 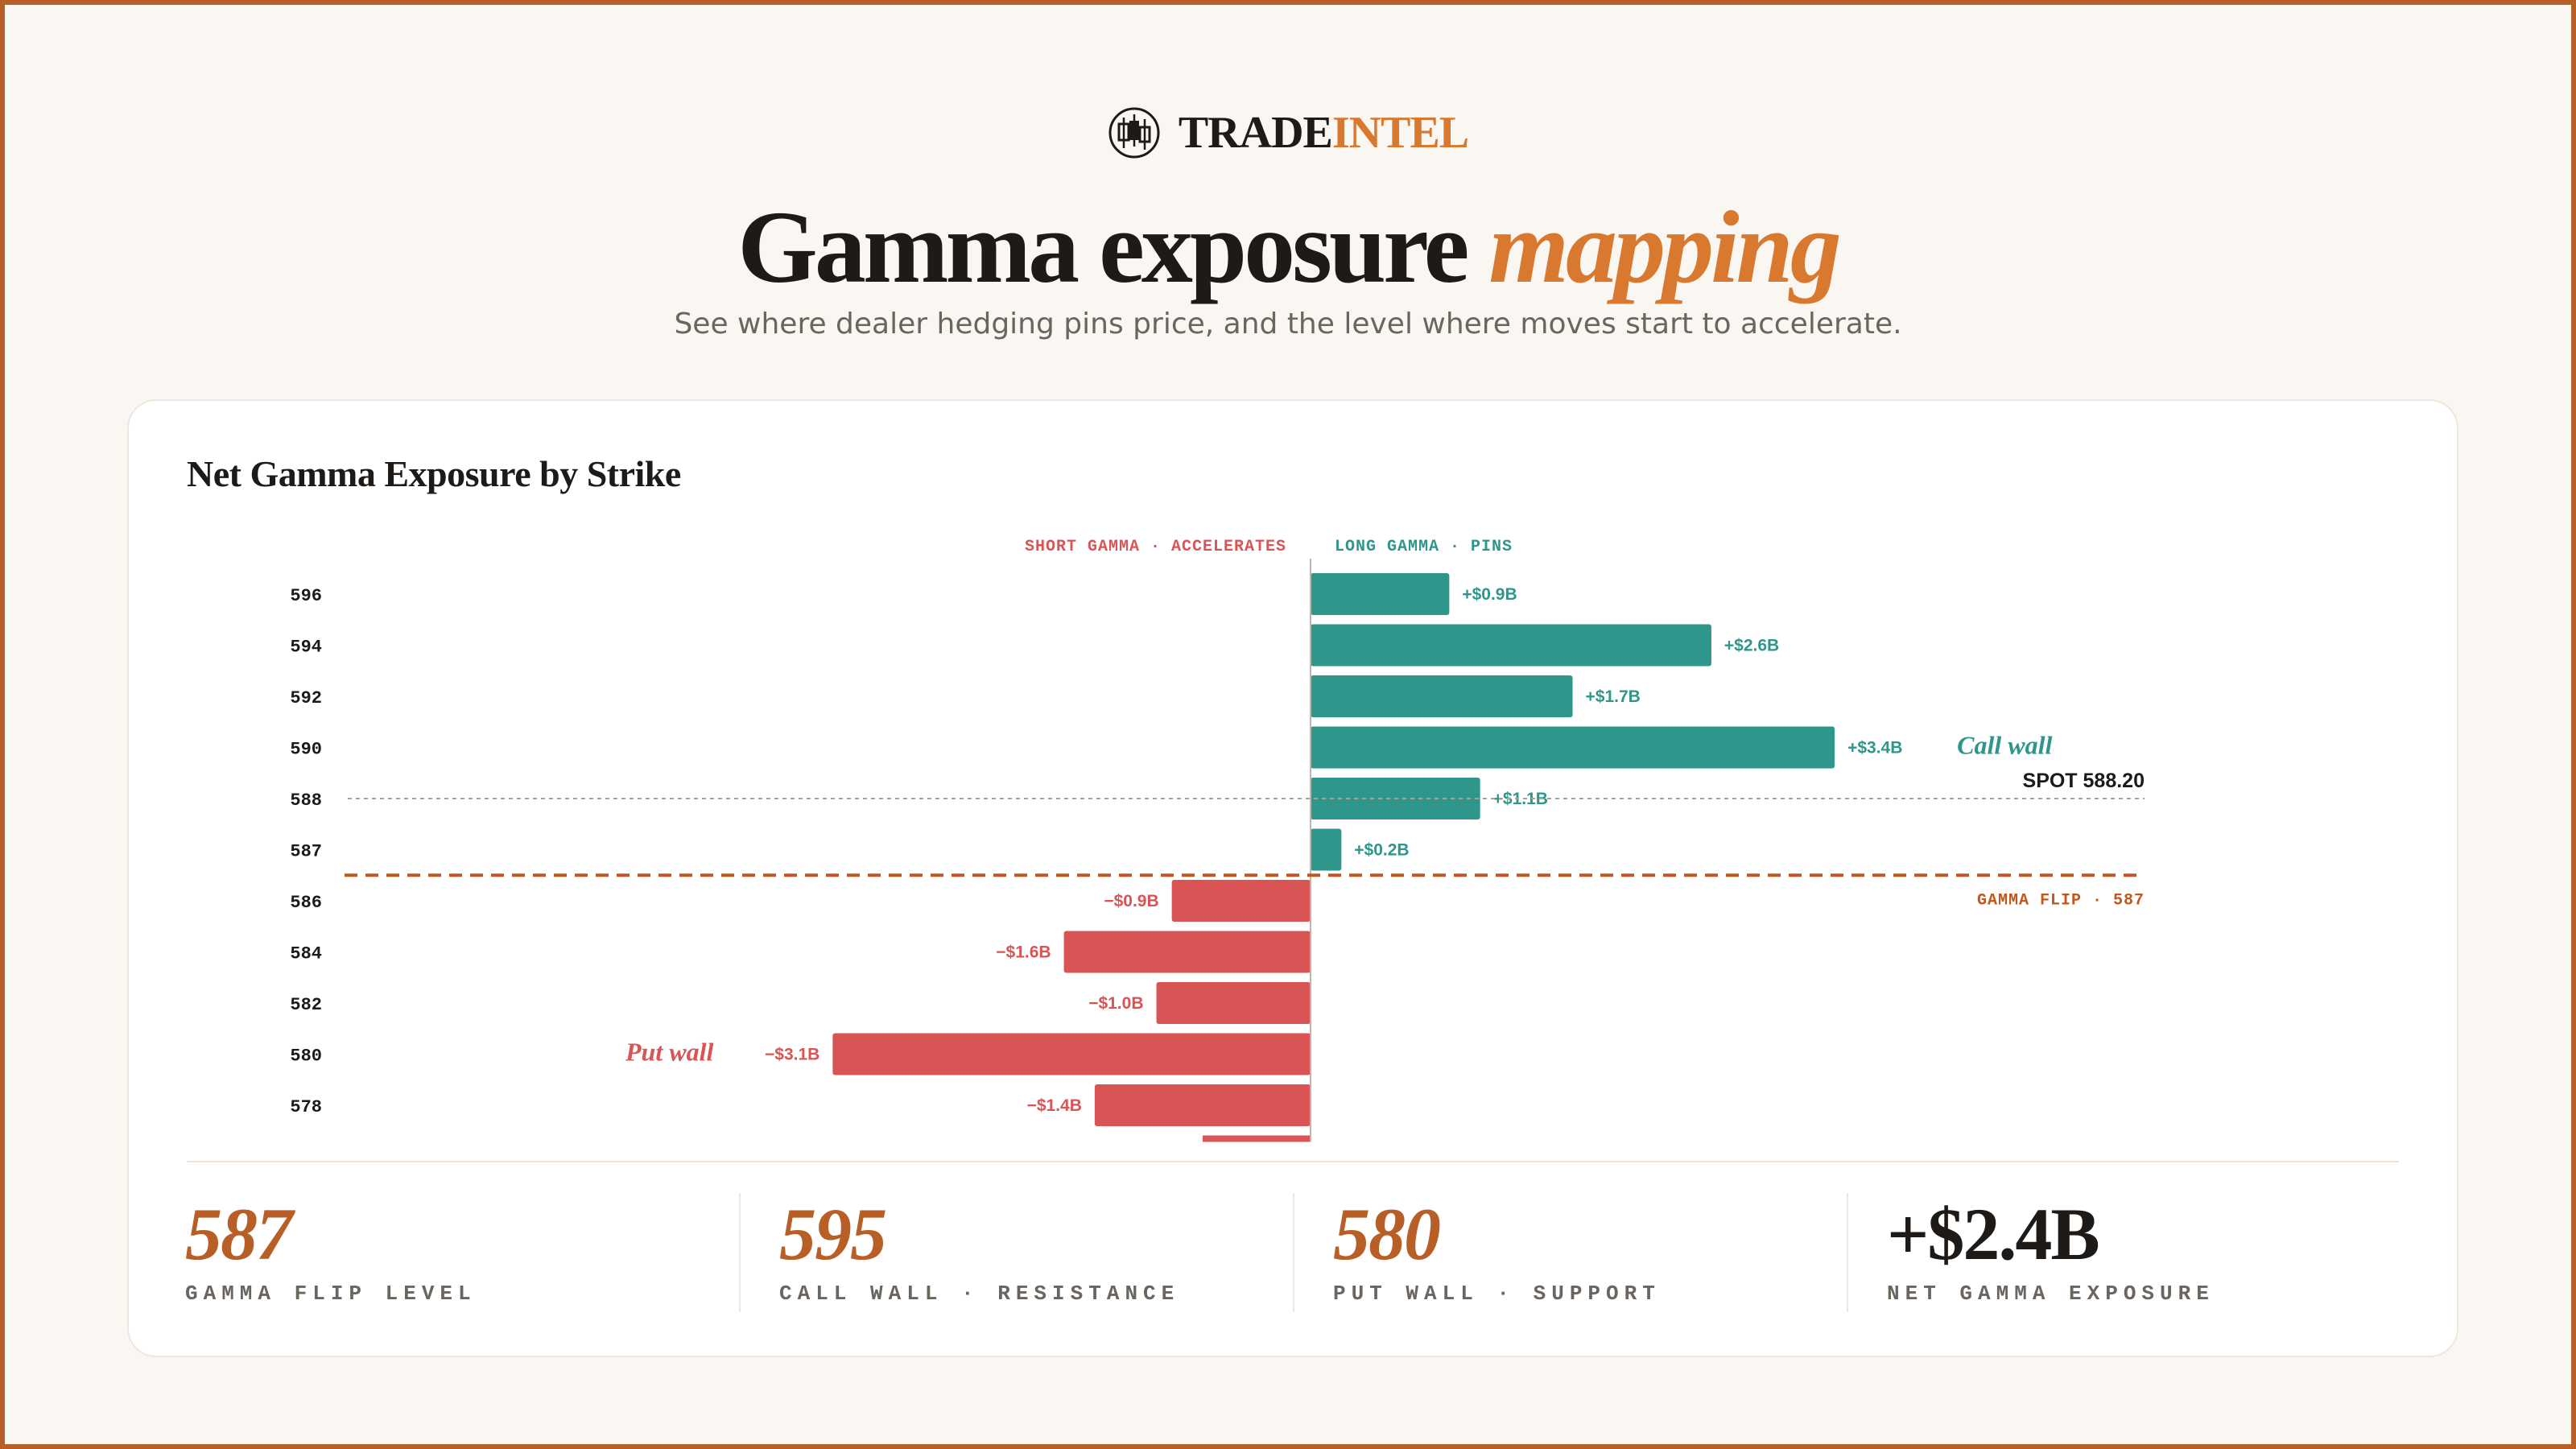 I want to click on bar-value-label: +$3.4B, so click(x=1874, y=748).